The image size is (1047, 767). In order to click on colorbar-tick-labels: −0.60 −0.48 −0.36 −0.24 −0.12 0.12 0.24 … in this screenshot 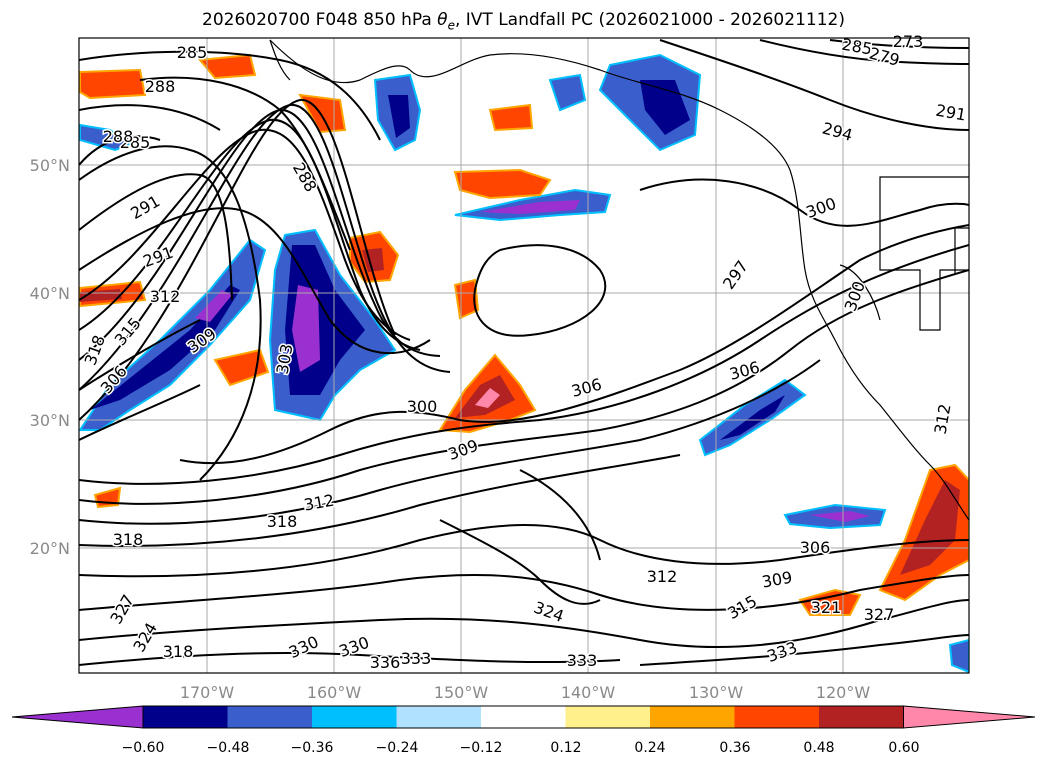, I will do `click(521, 748)`.